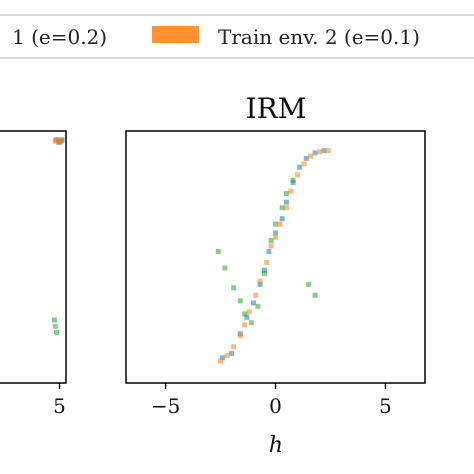  Describe the element at coordinates (273, 256) in the screenshot. I see `panel-irm-points` at that location.